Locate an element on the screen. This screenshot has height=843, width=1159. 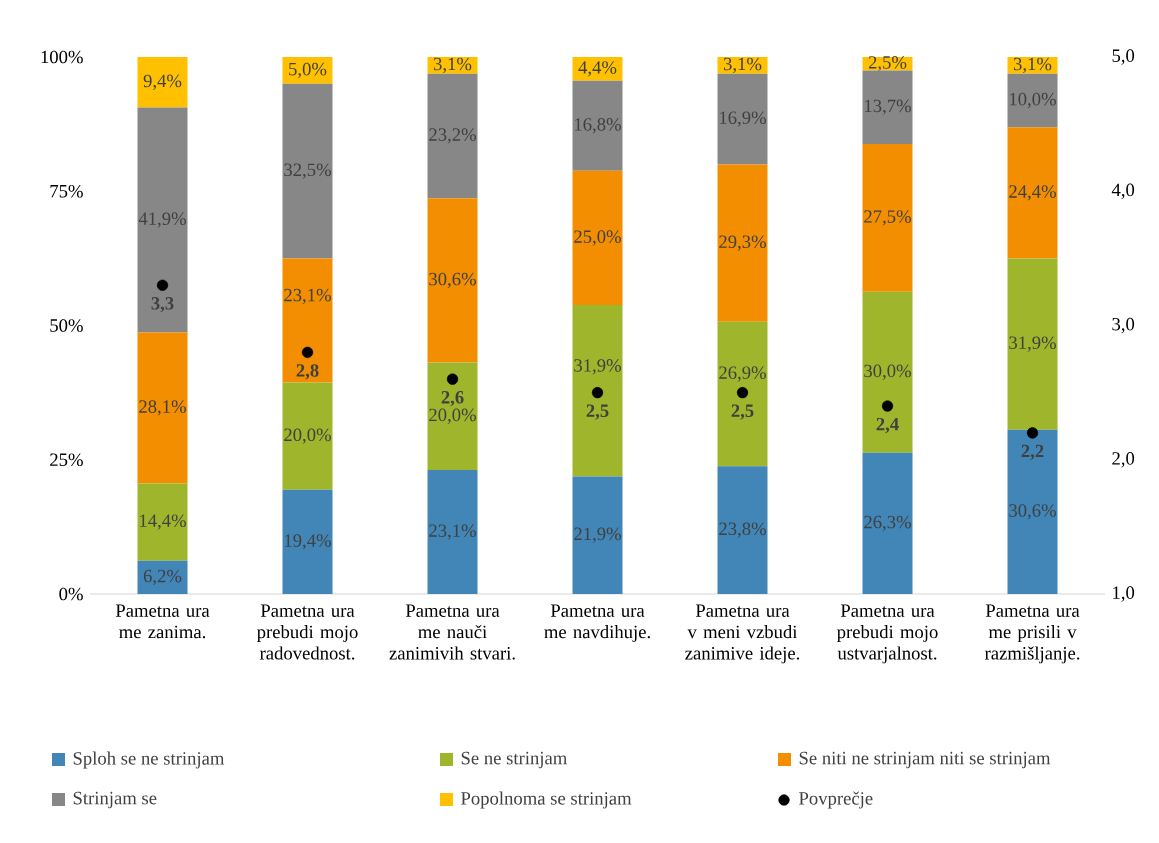
data-label: 30,0% is located at coordinates (887, 372).